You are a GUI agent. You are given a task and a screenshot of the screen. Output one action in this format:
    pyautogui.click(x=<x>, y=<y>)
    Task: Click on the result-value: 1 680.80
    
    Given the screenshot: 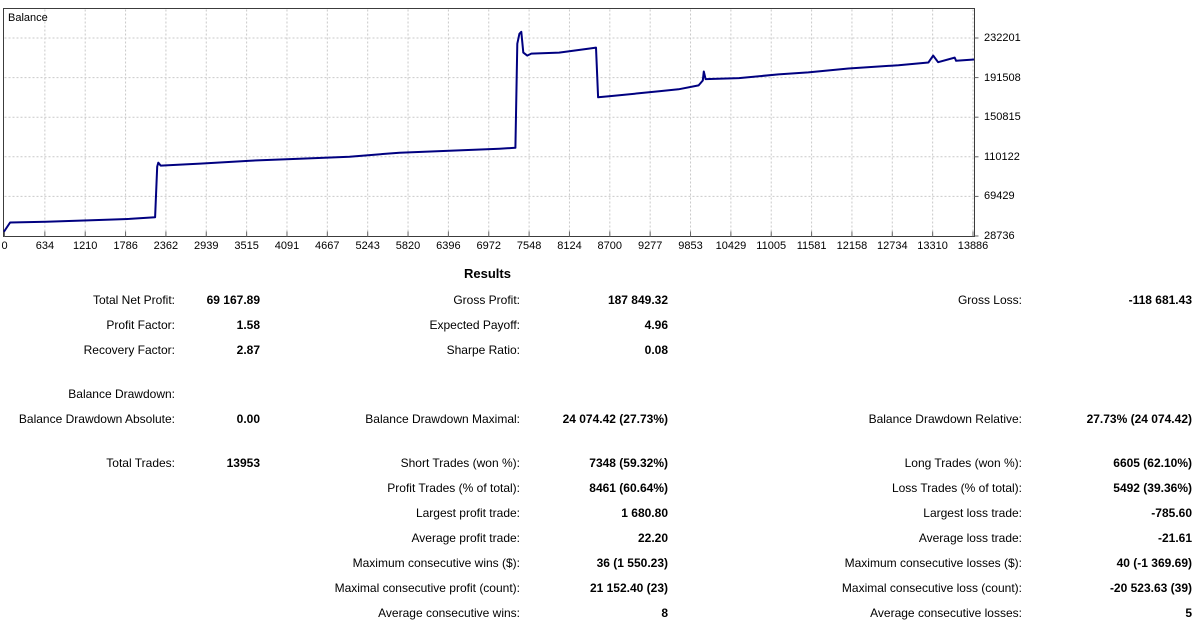 What is the action you would take?
    pyautogui.click(x=644, y=513)
    